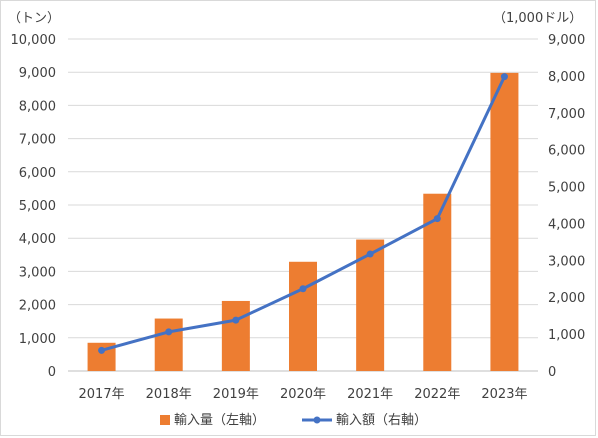 This screenshot has height=438, width=598. What do you see at coordinates (37, 306) in the screenshot?
I see `left-tick-label: 2,000` at bounding box center [37, 306].